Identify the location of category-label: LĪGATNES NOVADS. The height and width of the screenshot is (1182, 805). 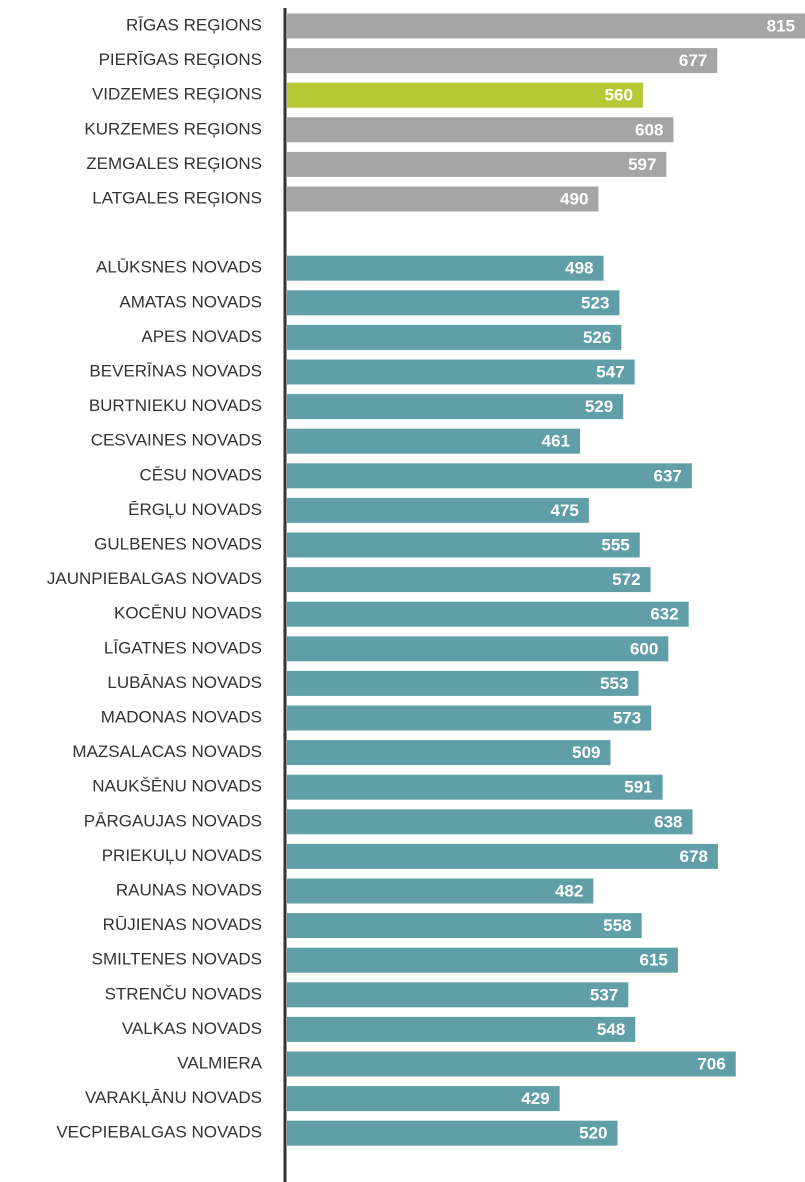
(183, 647).